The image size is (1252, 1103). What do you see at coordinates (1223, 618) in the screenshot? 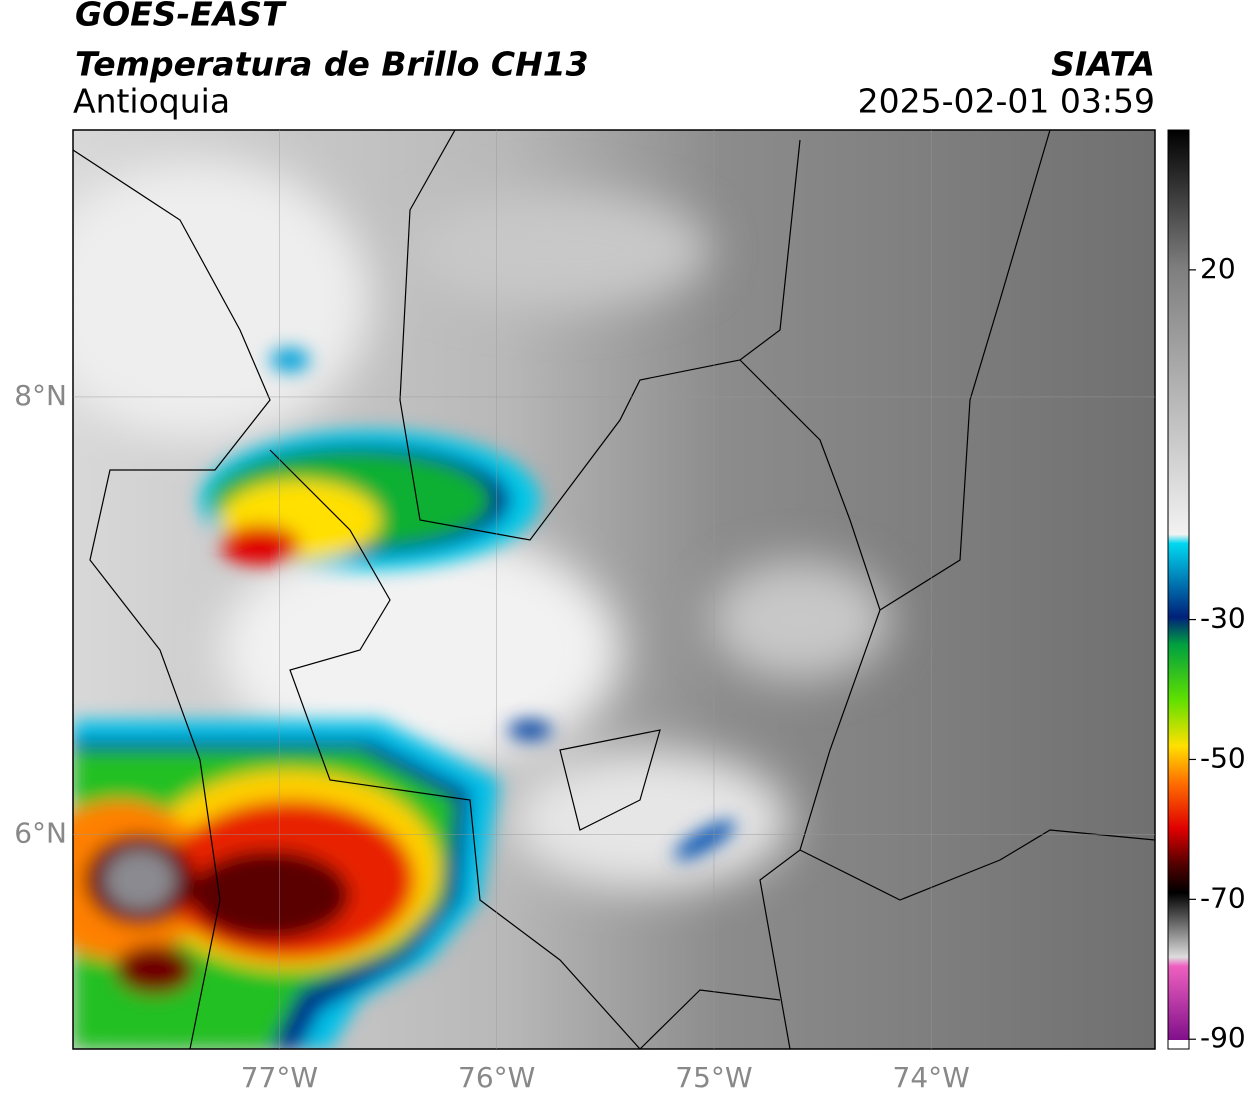
I see `colorbar-tick-label: -30` at bounding box center [1223, 618].